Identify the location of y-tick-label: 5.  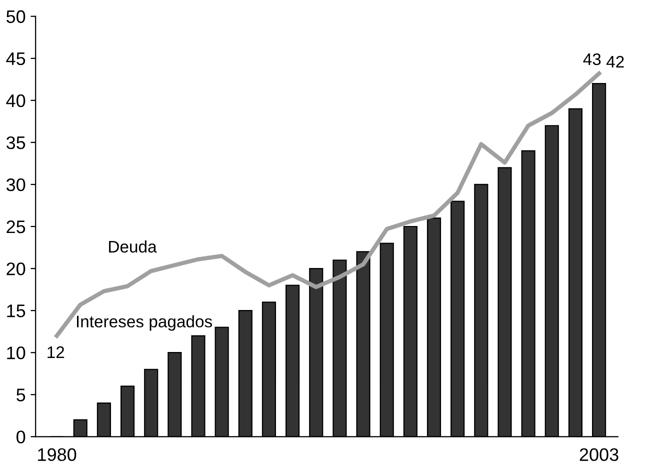
(21, 395).